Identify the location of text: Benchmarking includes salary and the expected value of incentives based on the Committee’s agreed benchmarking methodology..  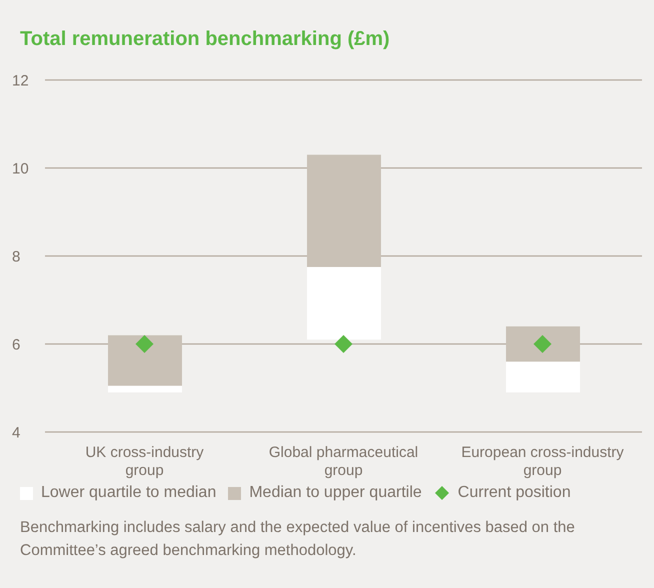
(298, 539).